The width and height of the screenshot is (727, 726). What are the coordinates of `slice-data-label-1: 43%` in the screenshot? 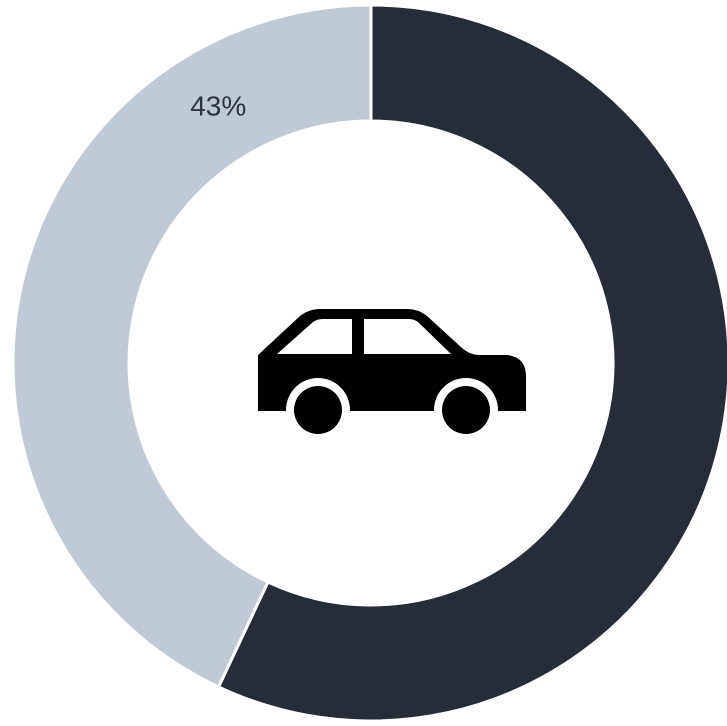 It's located at (218, 106).